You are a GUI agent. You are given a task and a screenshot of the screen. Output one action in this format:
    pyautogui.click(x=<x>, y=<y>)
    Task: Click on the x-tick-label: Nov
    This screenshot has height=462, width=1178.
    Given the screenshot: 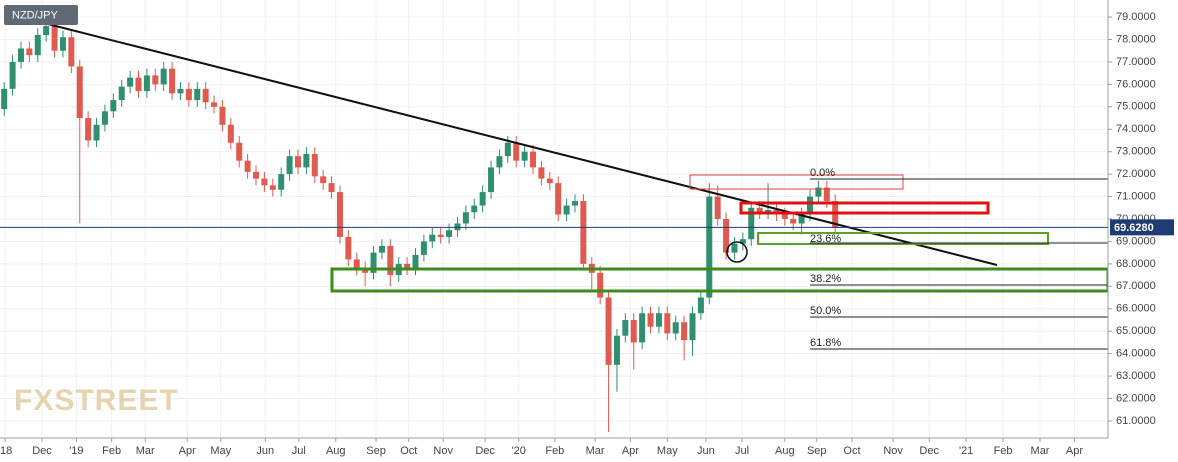 What is the action you would take?
    pyautogui.click(x=893, y=451)
    